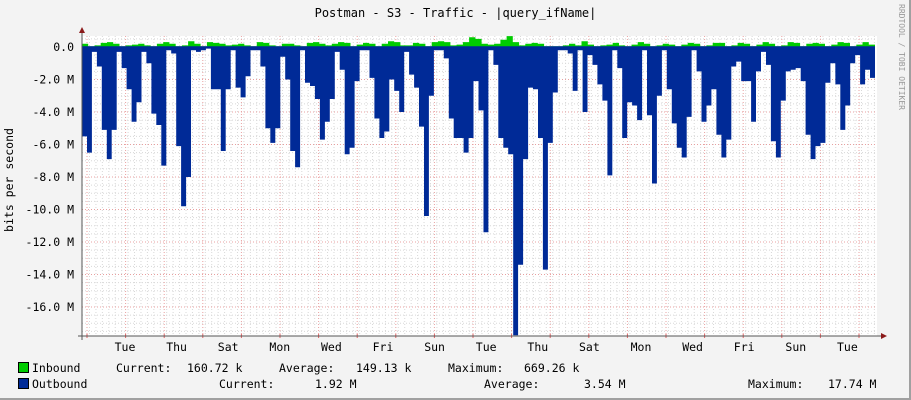 This screenshot has width=911, height=400. What do you see at coordinates (247, 384) in the screenshot?
I see `outbound-current-label: Current:` at bounding box center [247, 384].